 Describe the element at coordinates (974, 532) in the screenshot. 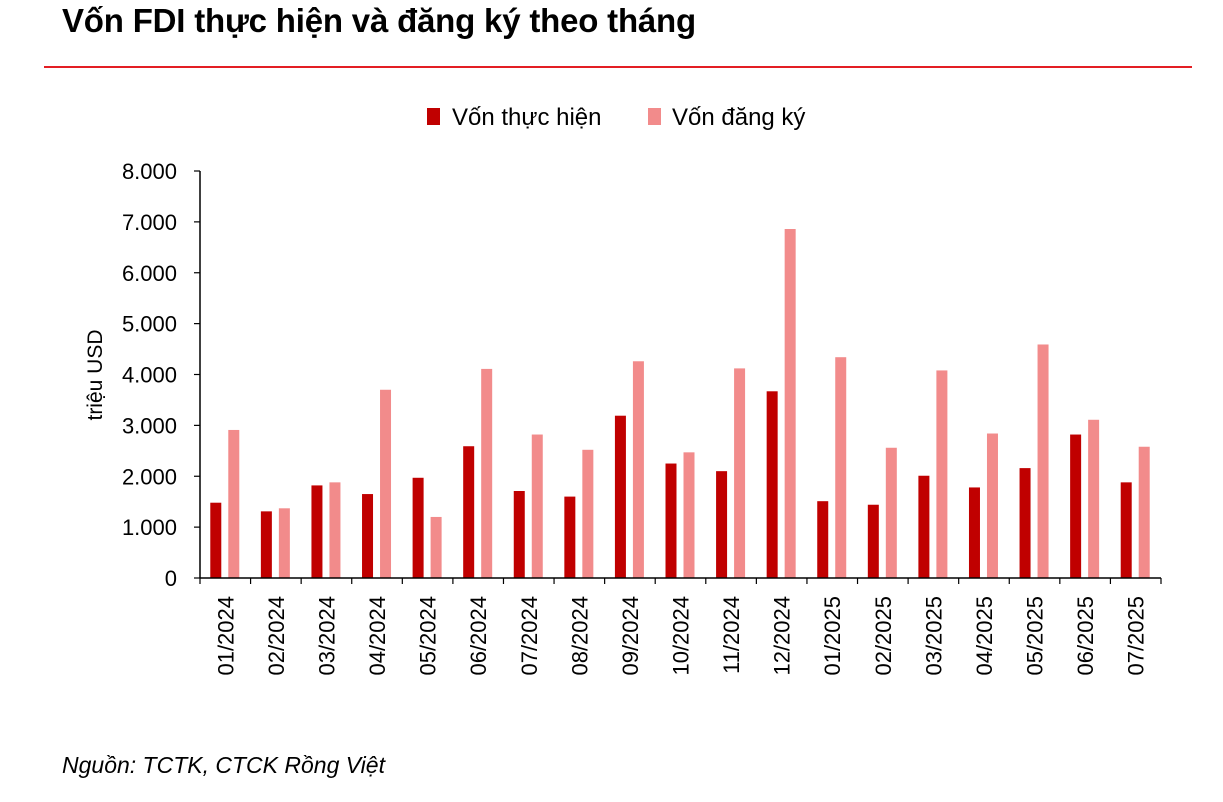

I see `bar-realized-04-2025` at that location.